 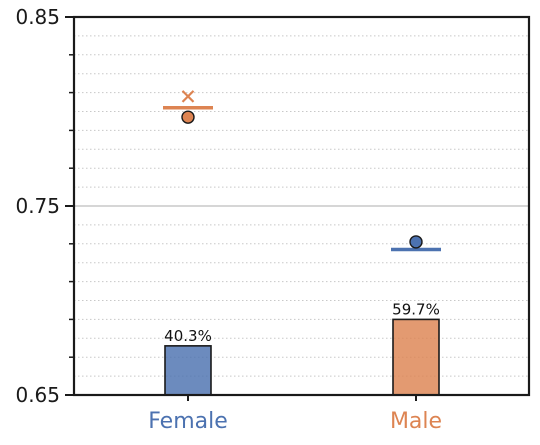 I want to click on x-tick-label: Male, so click(x=416, y=421).